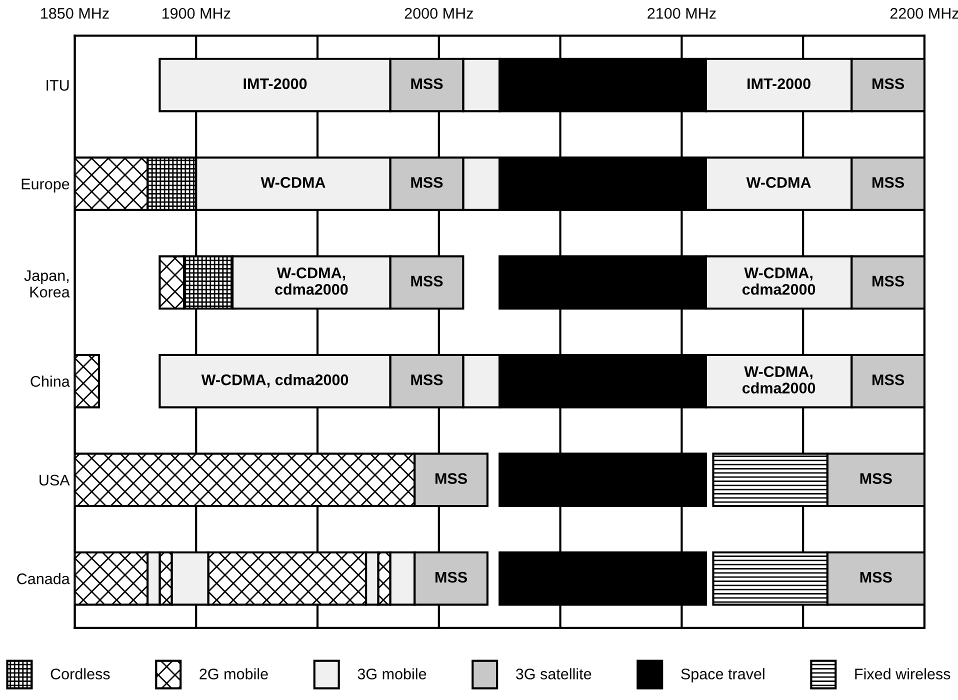 The image size is (958, 700). I want to click on y-tick-label: ITU, so click(57, 85).